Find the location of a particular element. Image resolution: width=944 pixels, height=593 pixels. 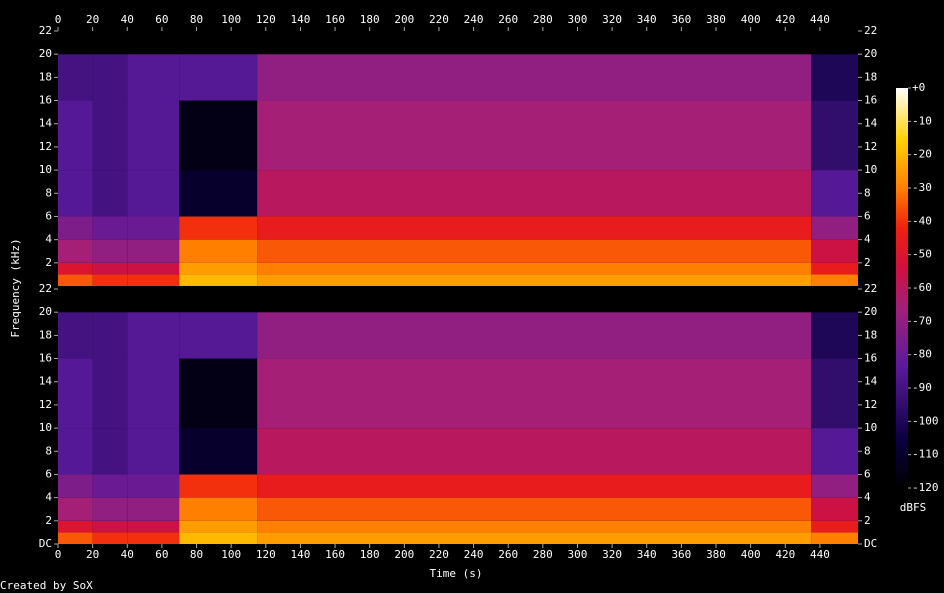

x-tick-label: 300 is located at coordinates (578, 554).